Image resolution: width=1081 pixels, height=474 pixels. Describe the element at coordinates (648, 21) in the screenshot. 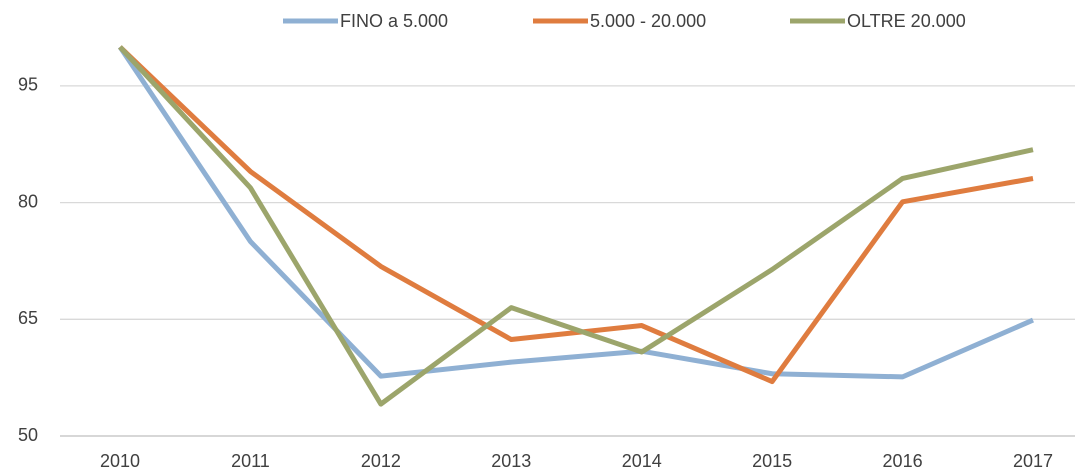

I see `legend-label: 5.000 - 20.000` at that location.